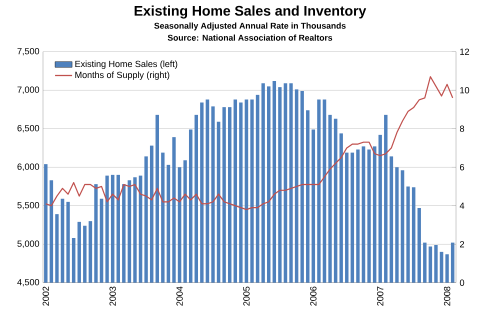 The width and height of the screenshot is (485, 329). I want to click on y-tick-label: 7,000, so click(29, 90).